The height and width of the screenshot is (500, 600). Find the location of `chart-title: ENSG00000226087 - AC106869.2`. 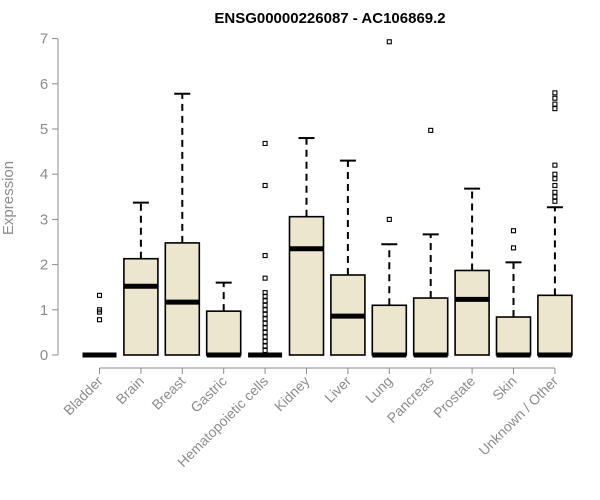

chart-title: ENSG00000226087 - AC106869.2 is located at coordinates (329, 18).